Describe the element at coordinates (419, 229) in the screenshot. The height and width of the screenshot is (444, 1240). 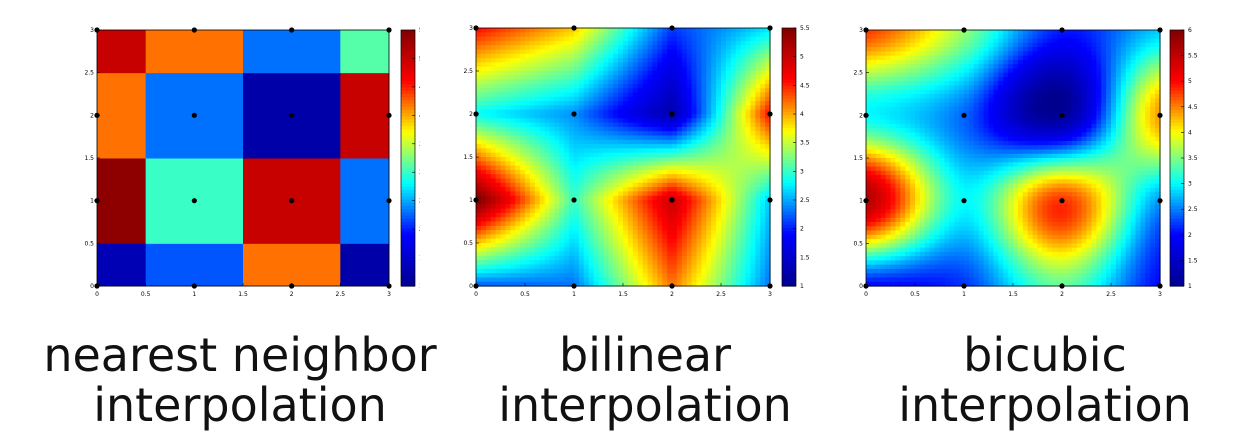
I see `colorbar-tick-label: 2` at that location.